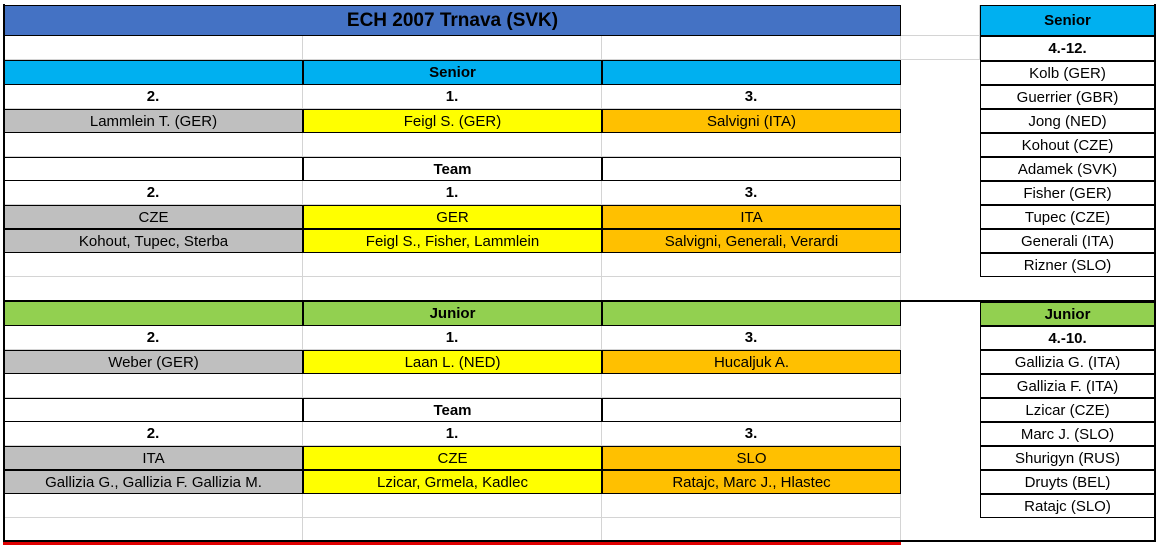  Describe the element at coordinates (452, 217) in the screenshot. I see `senior-team-gold: GER` at that location.